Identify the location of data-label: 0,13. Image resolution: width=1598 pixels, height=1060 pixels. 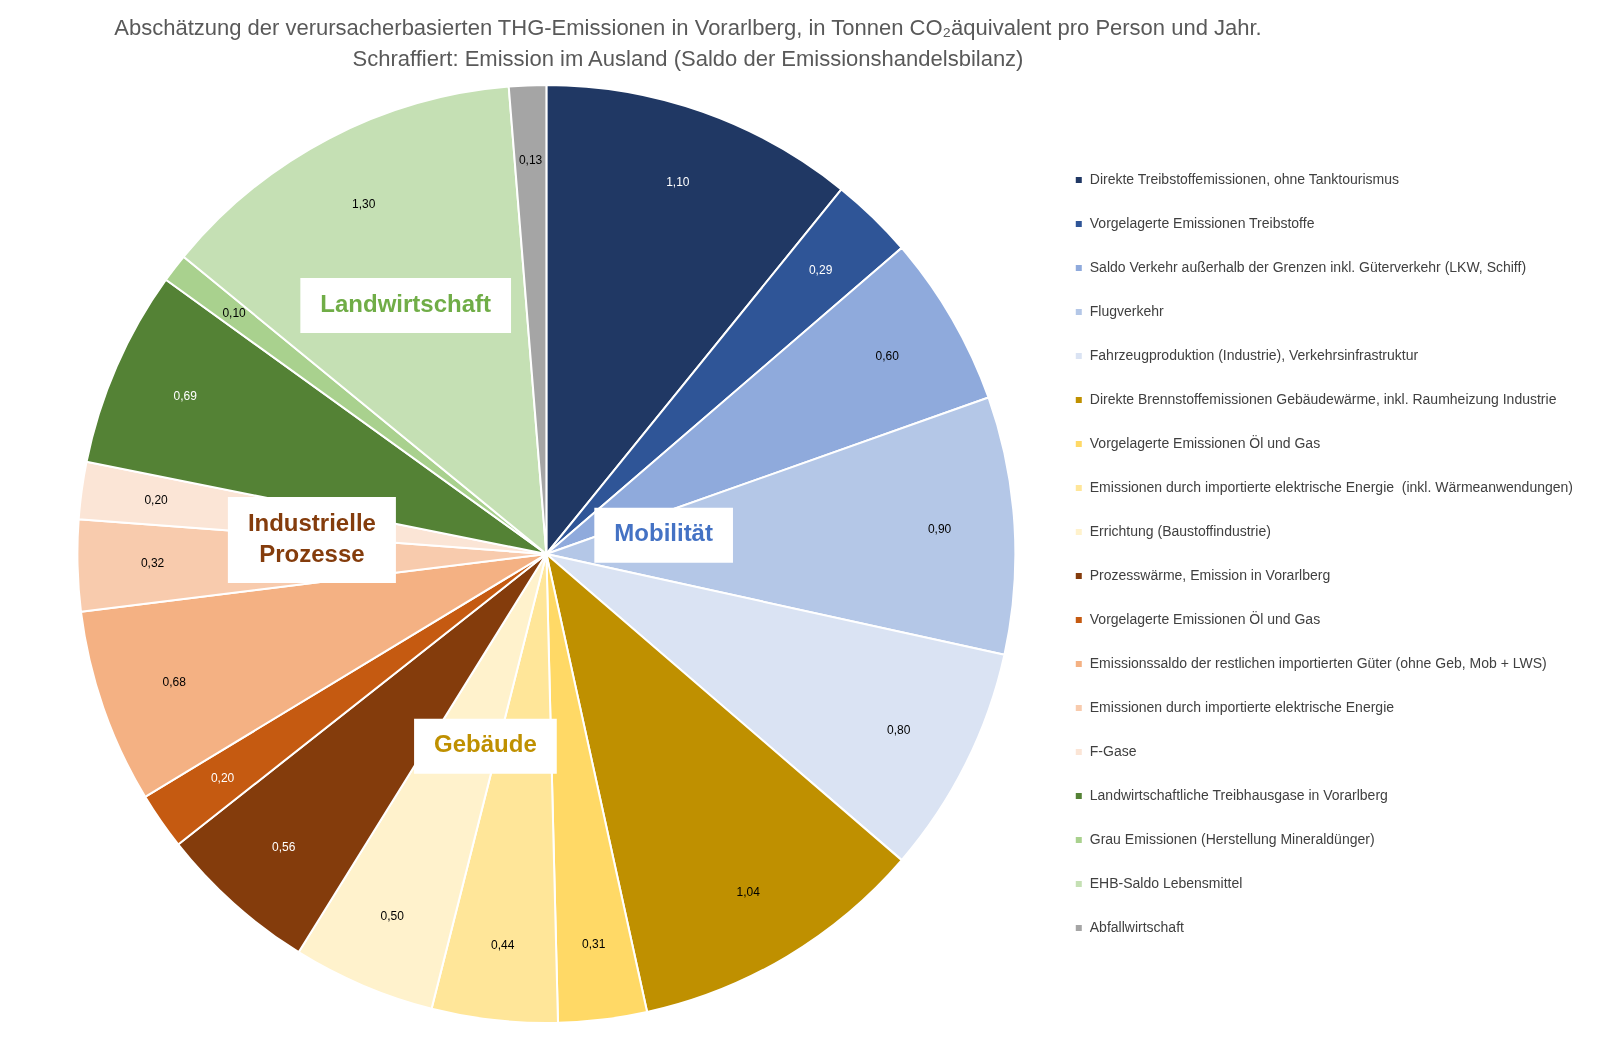
(530, 159).